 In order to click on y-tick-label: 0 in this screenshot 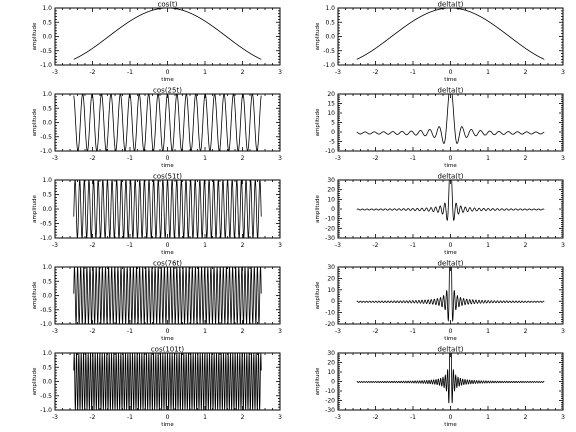, I will do `click(333, 209)`.